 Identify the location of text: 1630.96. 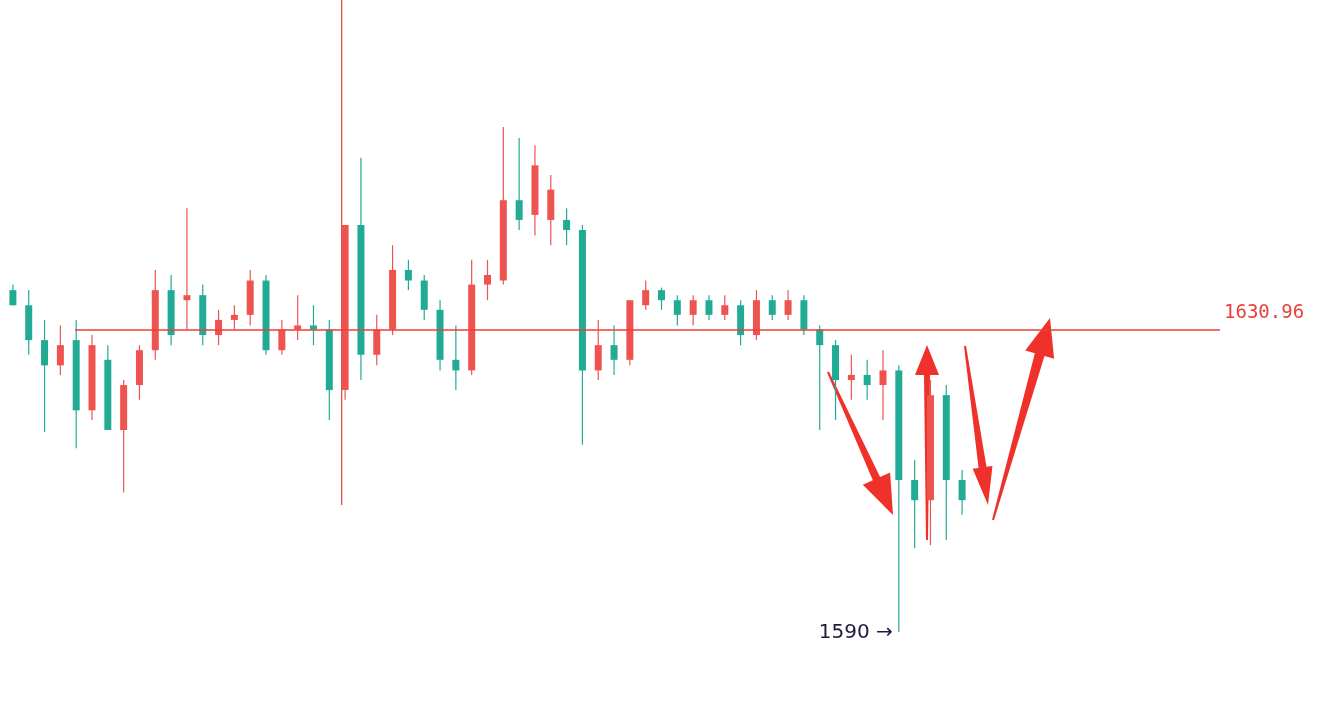
(1264, 311).